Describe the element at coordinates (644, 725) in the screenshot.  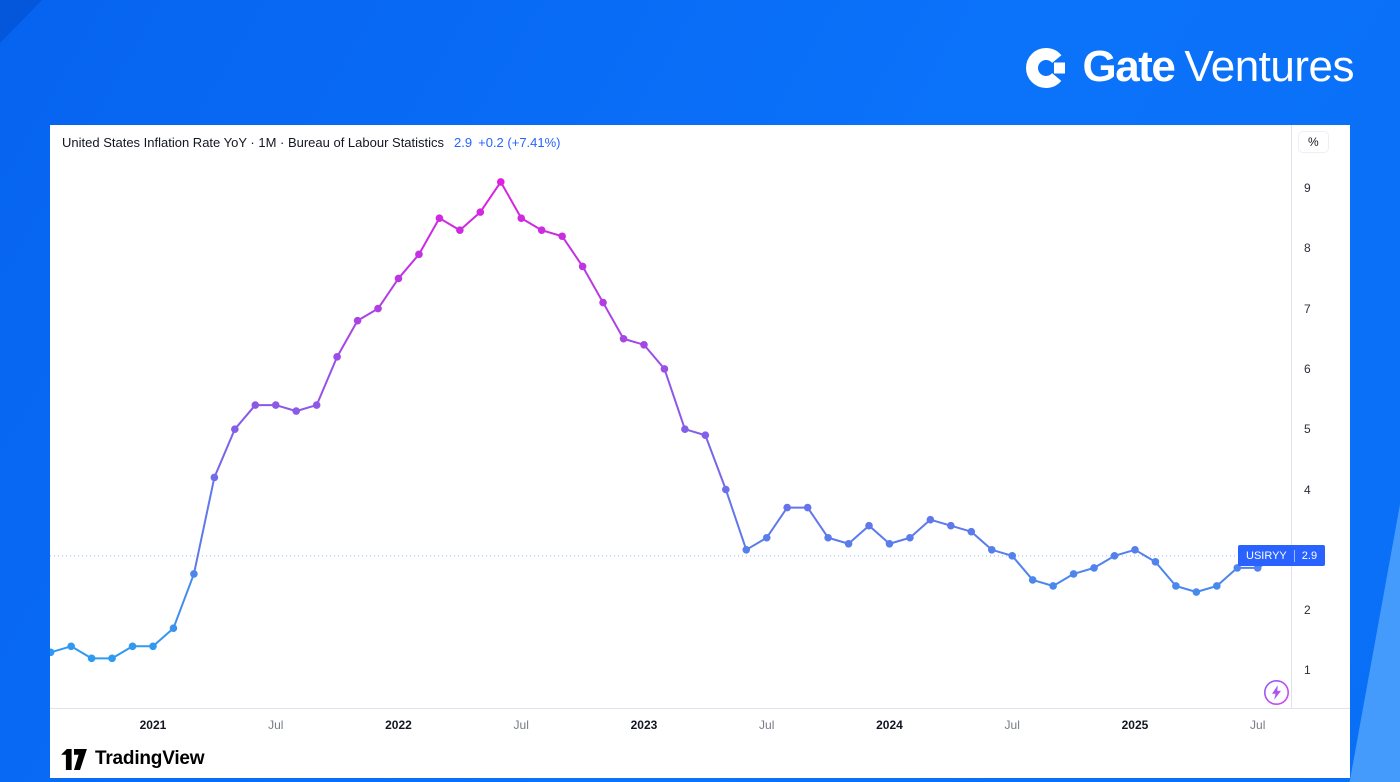
I see `time-axis-label: 2023` at that location.